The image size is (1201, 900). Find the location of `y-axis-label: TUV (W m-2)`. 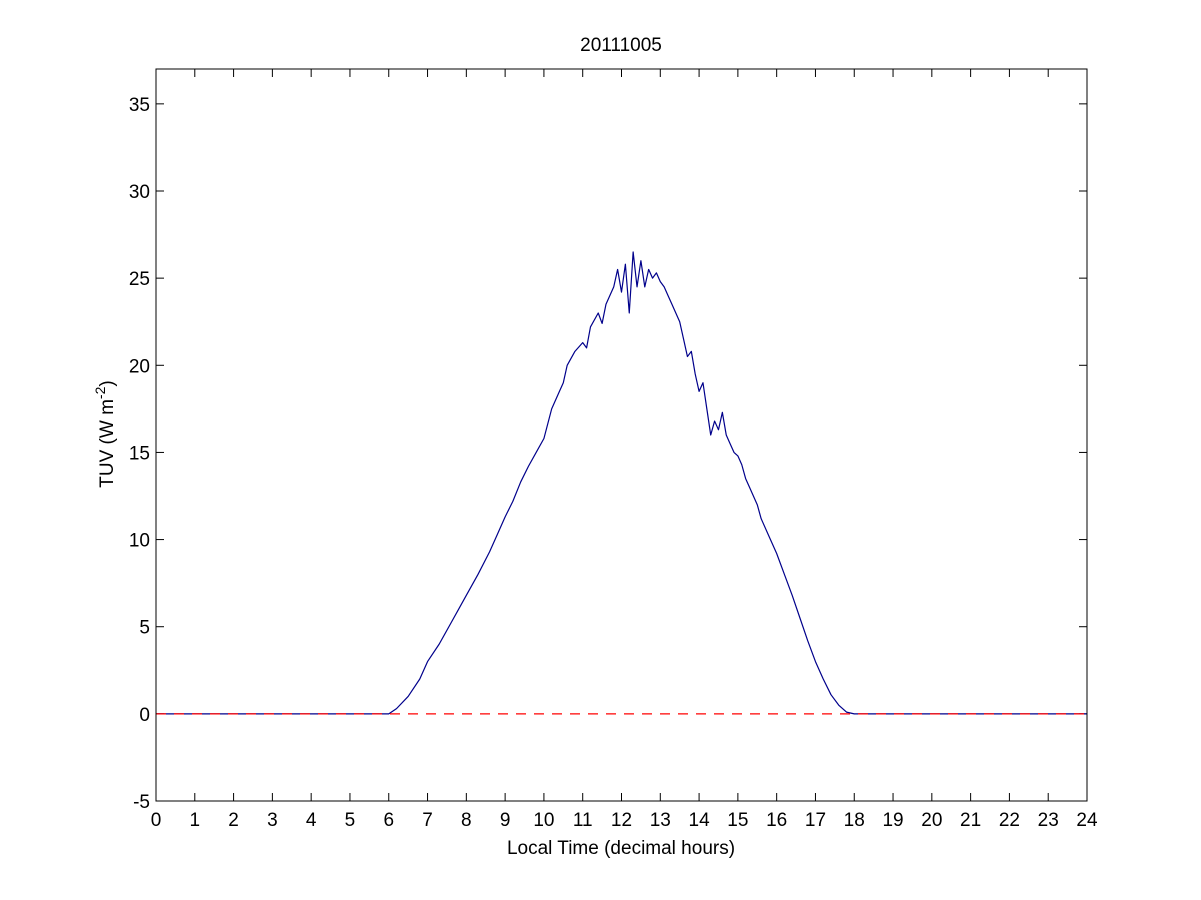

y-axis-label: TUV (W m-2) is located at coordinates (105, 433).